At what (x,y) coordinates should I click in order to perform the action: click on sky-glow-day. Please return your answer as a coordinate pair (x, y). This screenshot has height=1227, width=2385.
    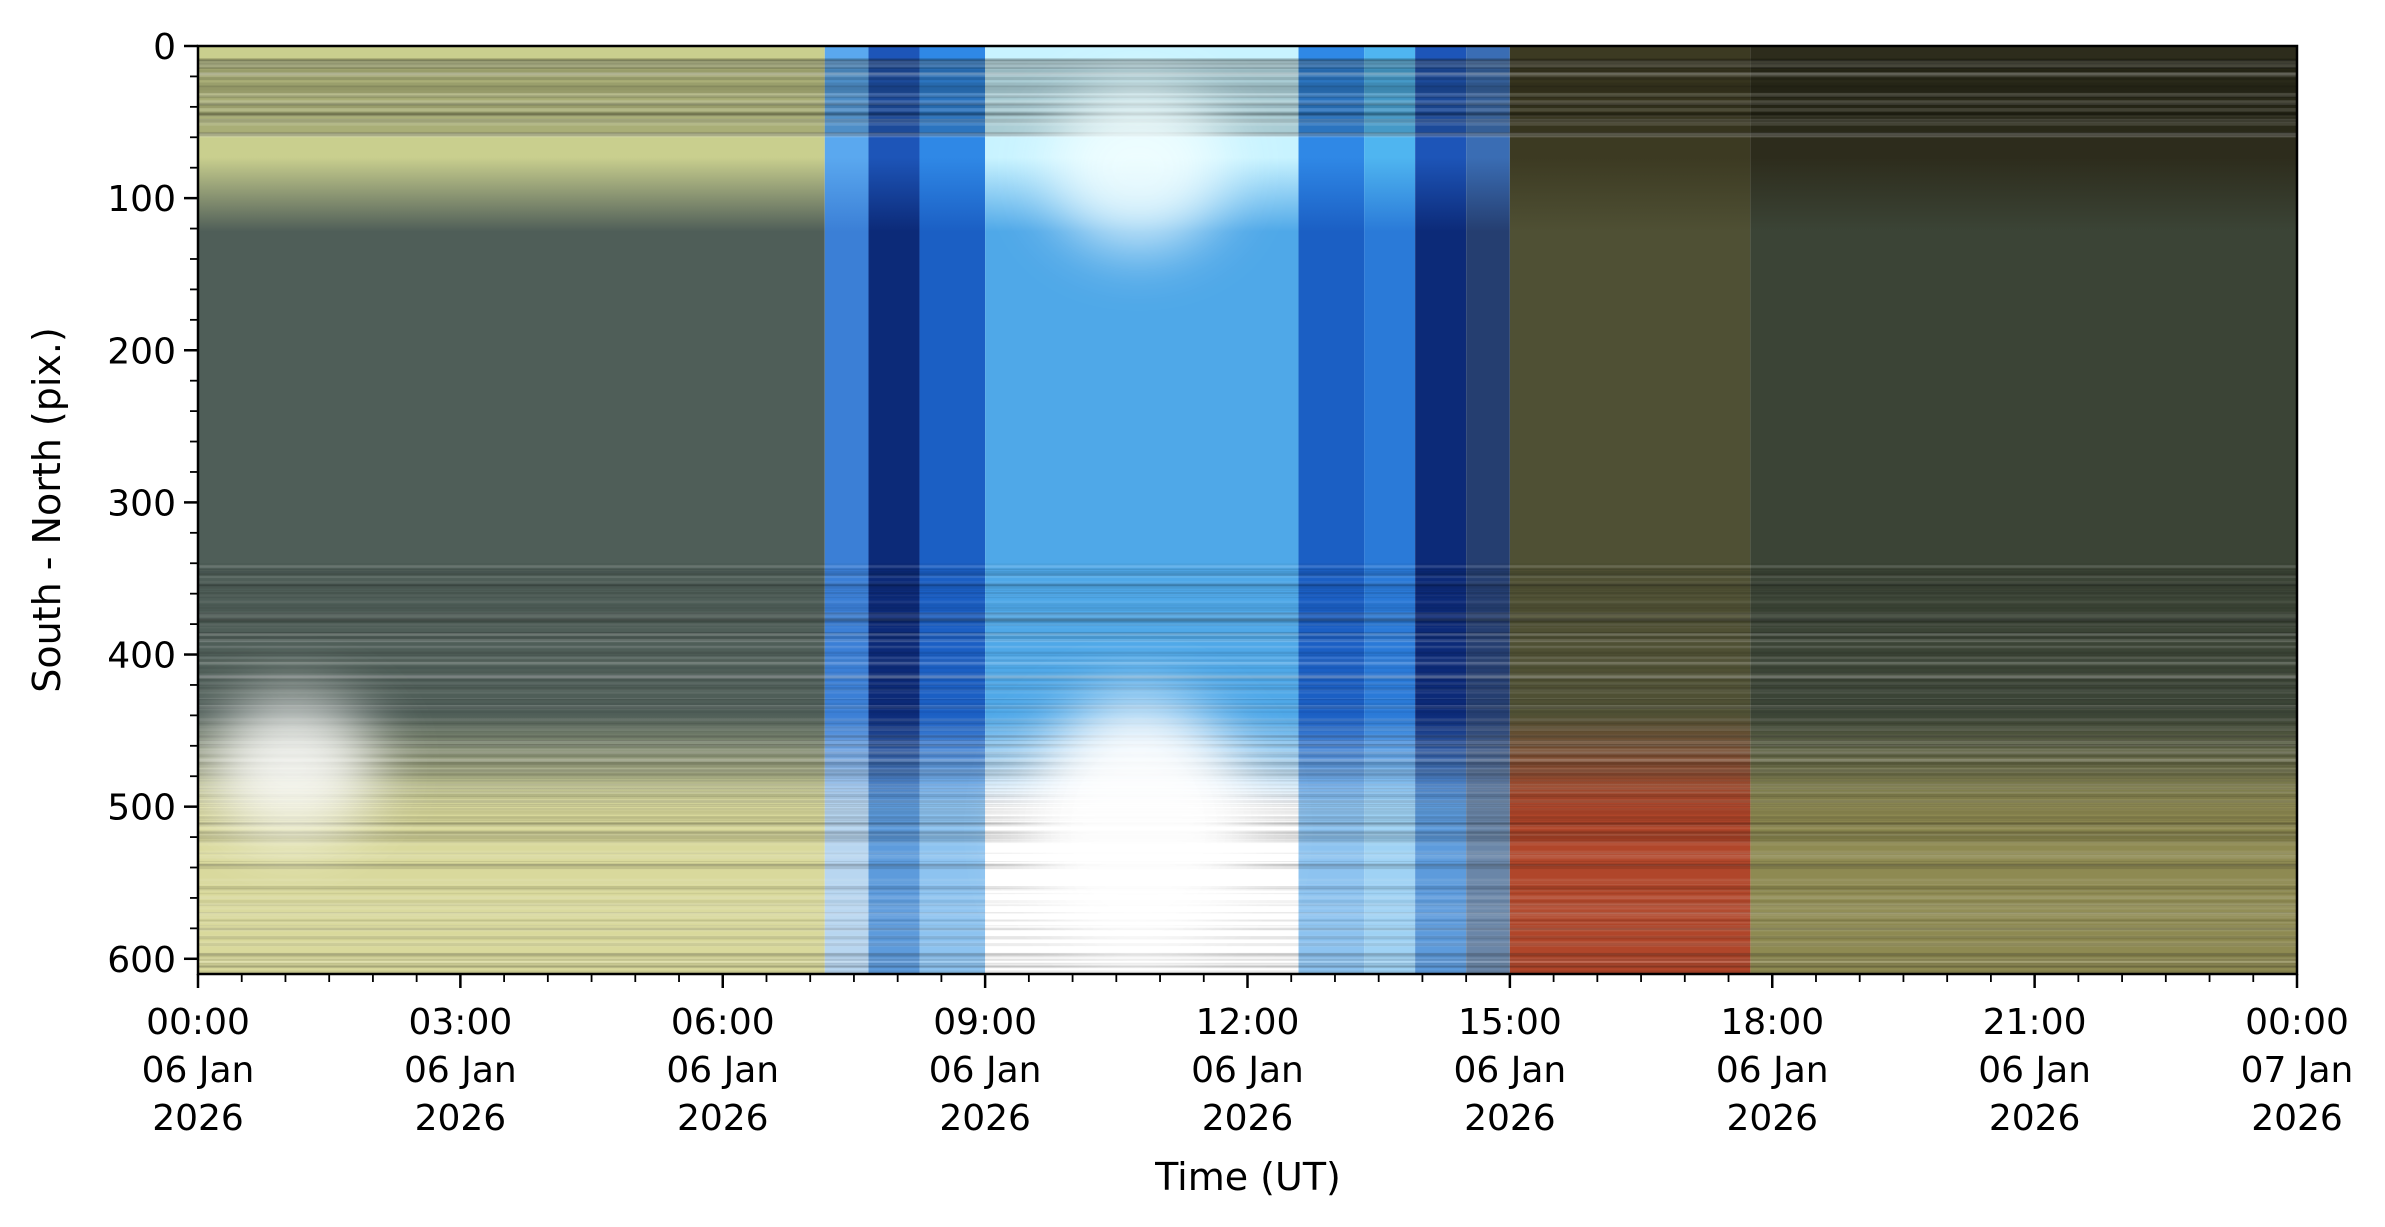
    Looking at the image, I should click on (1138, 167).